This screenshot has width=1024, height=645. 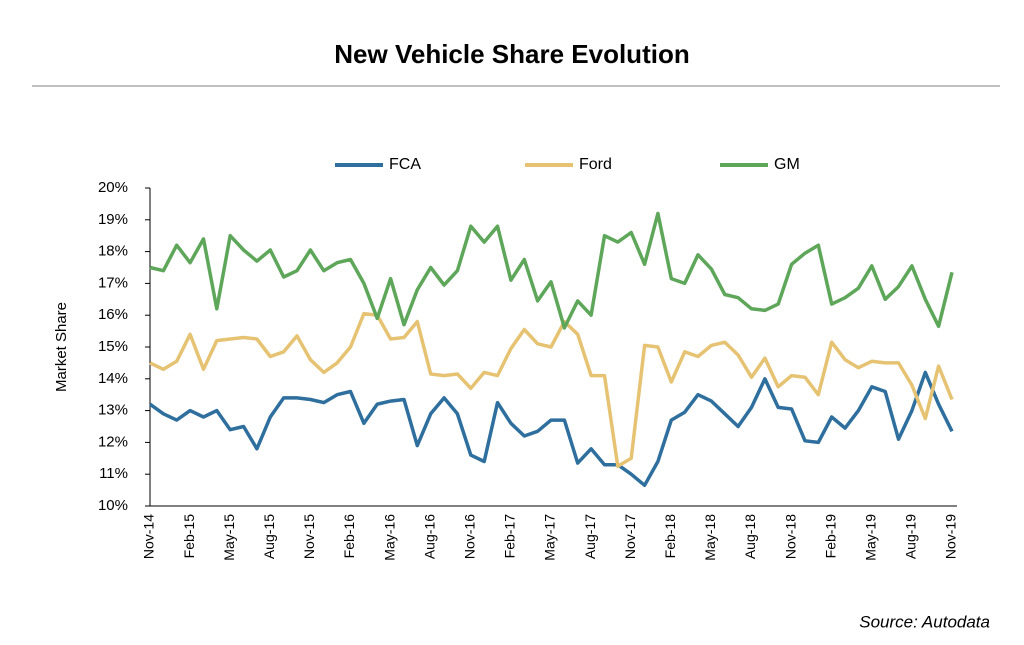 I want to click on x-tick-label: Feb-16, so click(x=349, y=536).